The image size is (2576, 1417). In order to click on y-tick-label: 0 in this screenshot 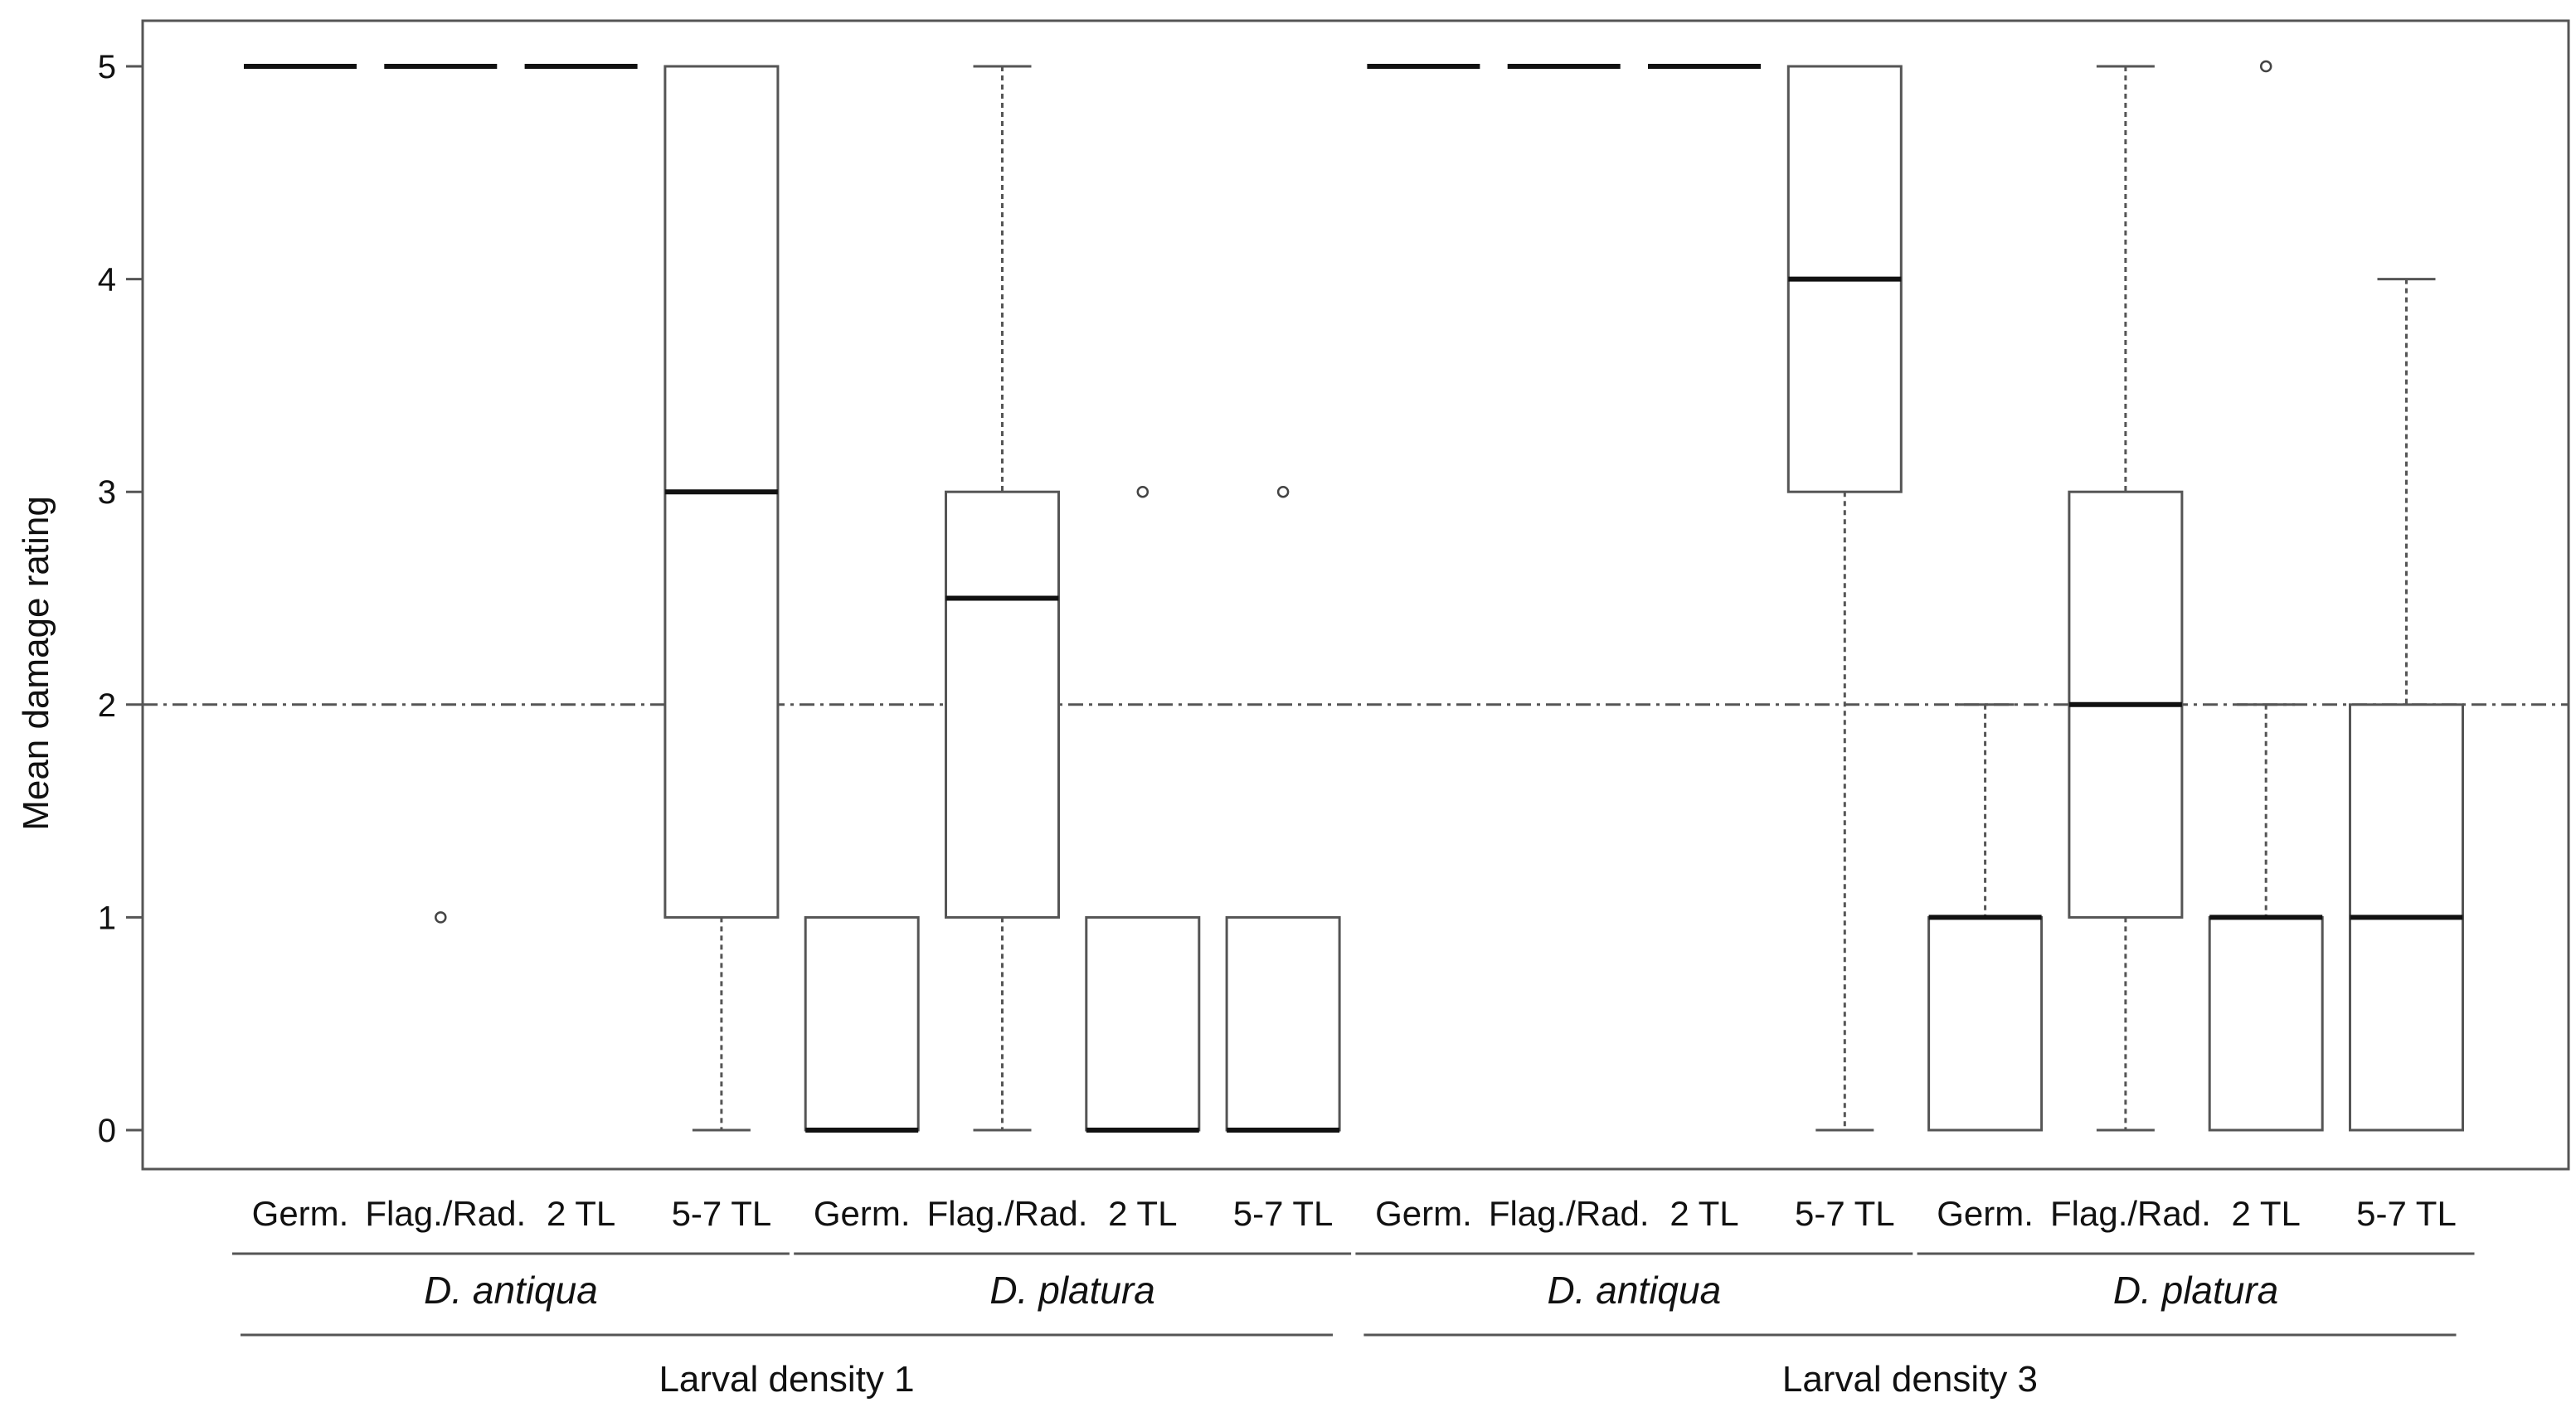, I will do `click(107, 1131)`.